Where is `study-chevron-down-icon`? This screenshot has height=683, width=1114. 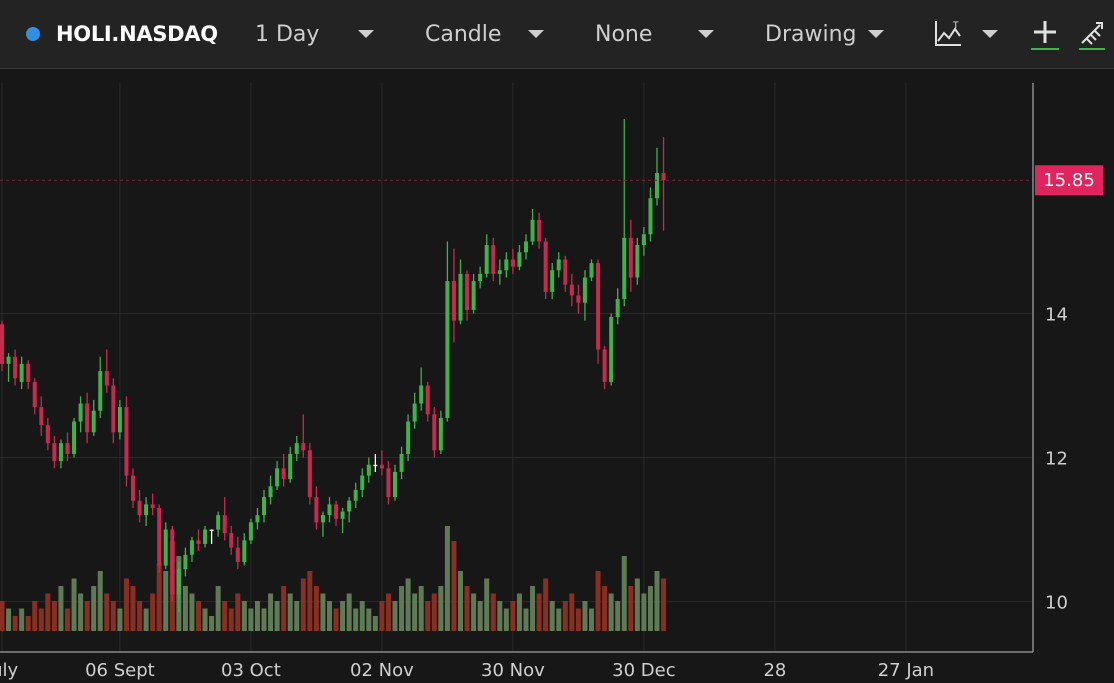
study-chevron-down-icon is located at coordinates (706, 34).